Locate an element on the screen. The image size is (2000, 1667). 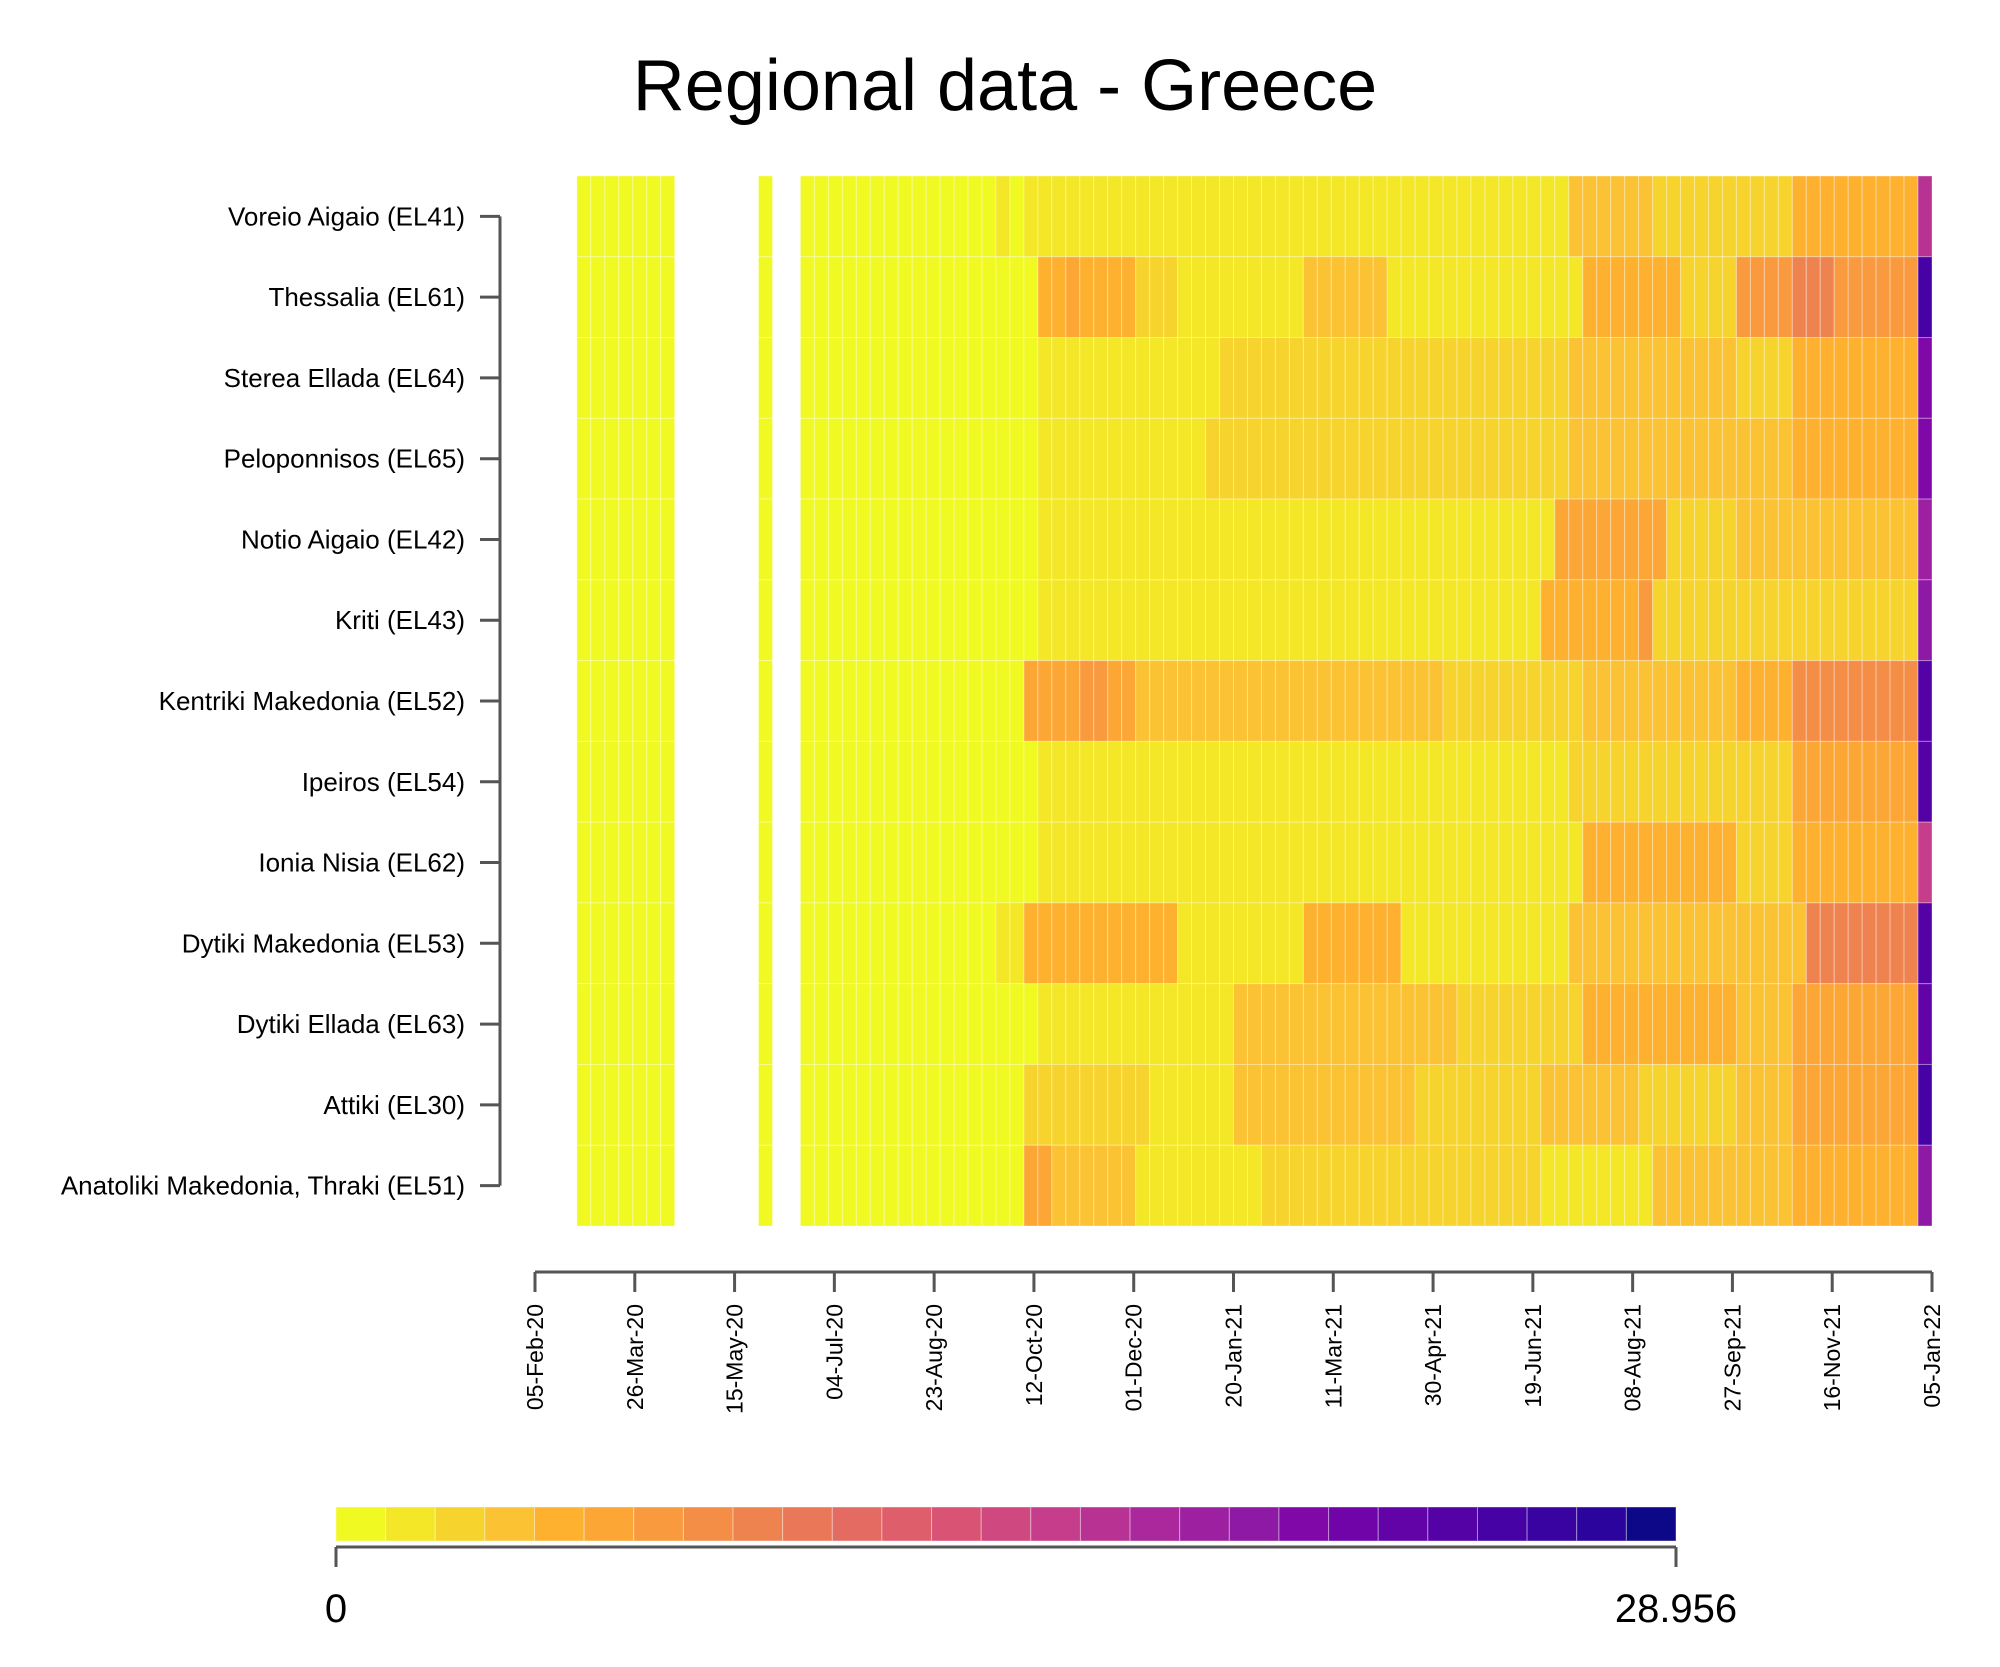
legend-max-label: 28.956 is located at coordinates (1676, 1609).